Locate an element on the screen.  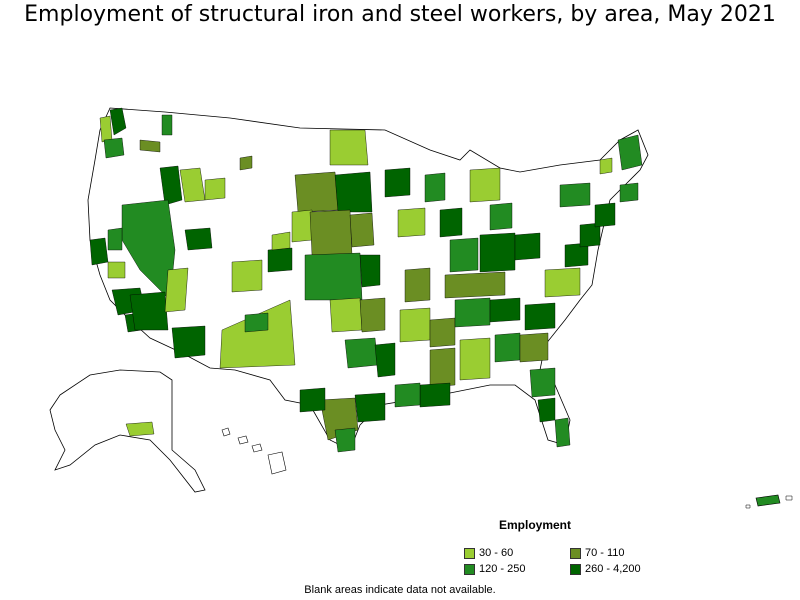
region-new-york is located at coordinates (605, 215).